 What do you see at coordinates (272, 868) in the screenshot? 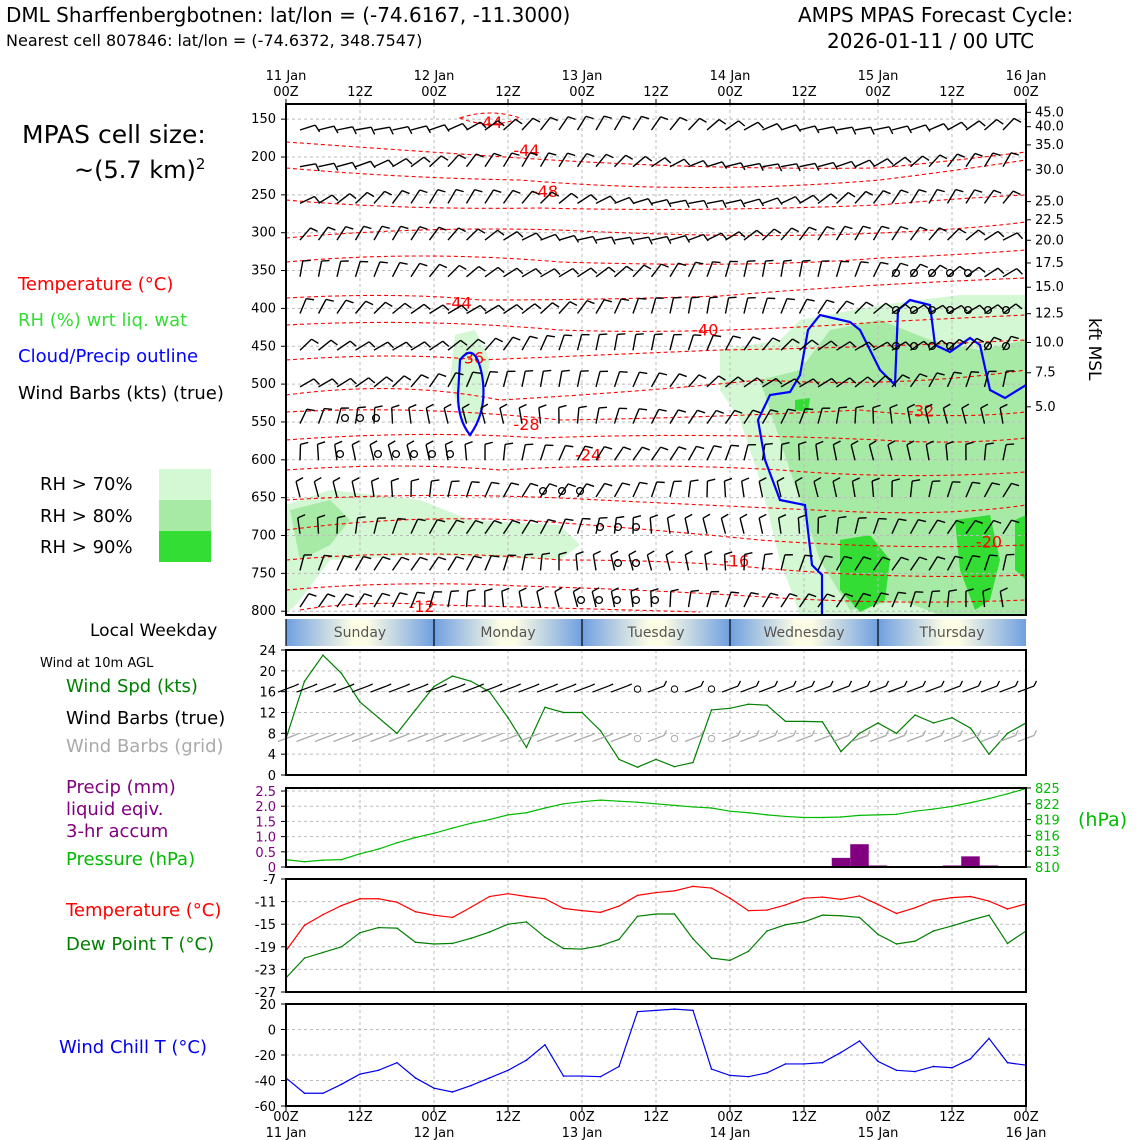
I see `precip-panel-ytick-label-0: 0` at bounding box center [272, 868].